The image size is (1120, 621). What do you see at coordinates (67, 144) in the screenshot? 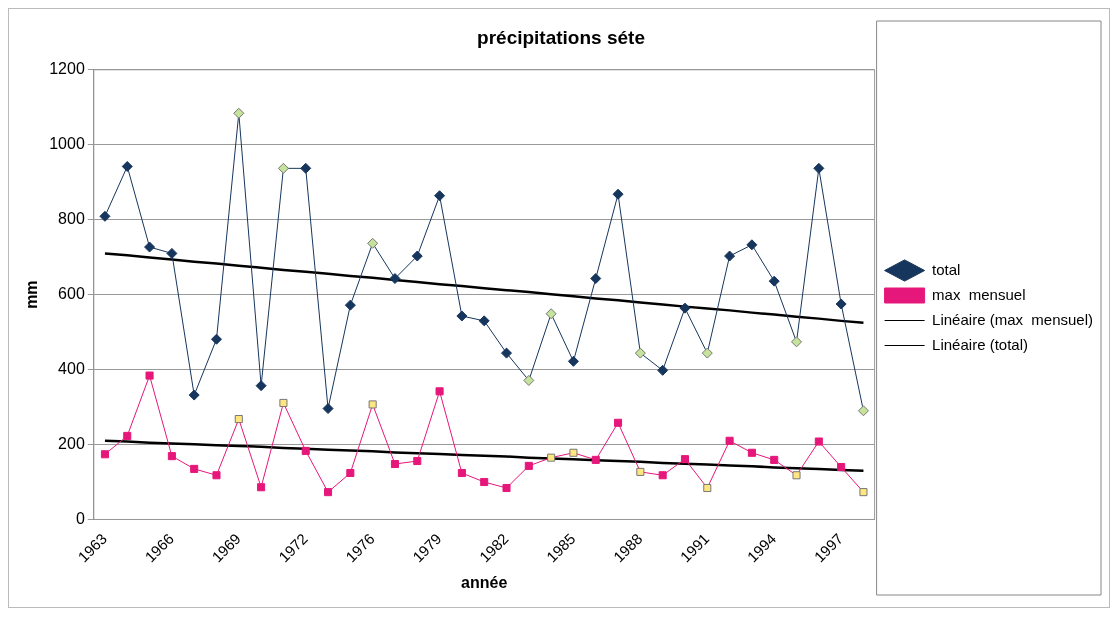
I see `y-tick-label: 1000` at bounding box center [67, 144].